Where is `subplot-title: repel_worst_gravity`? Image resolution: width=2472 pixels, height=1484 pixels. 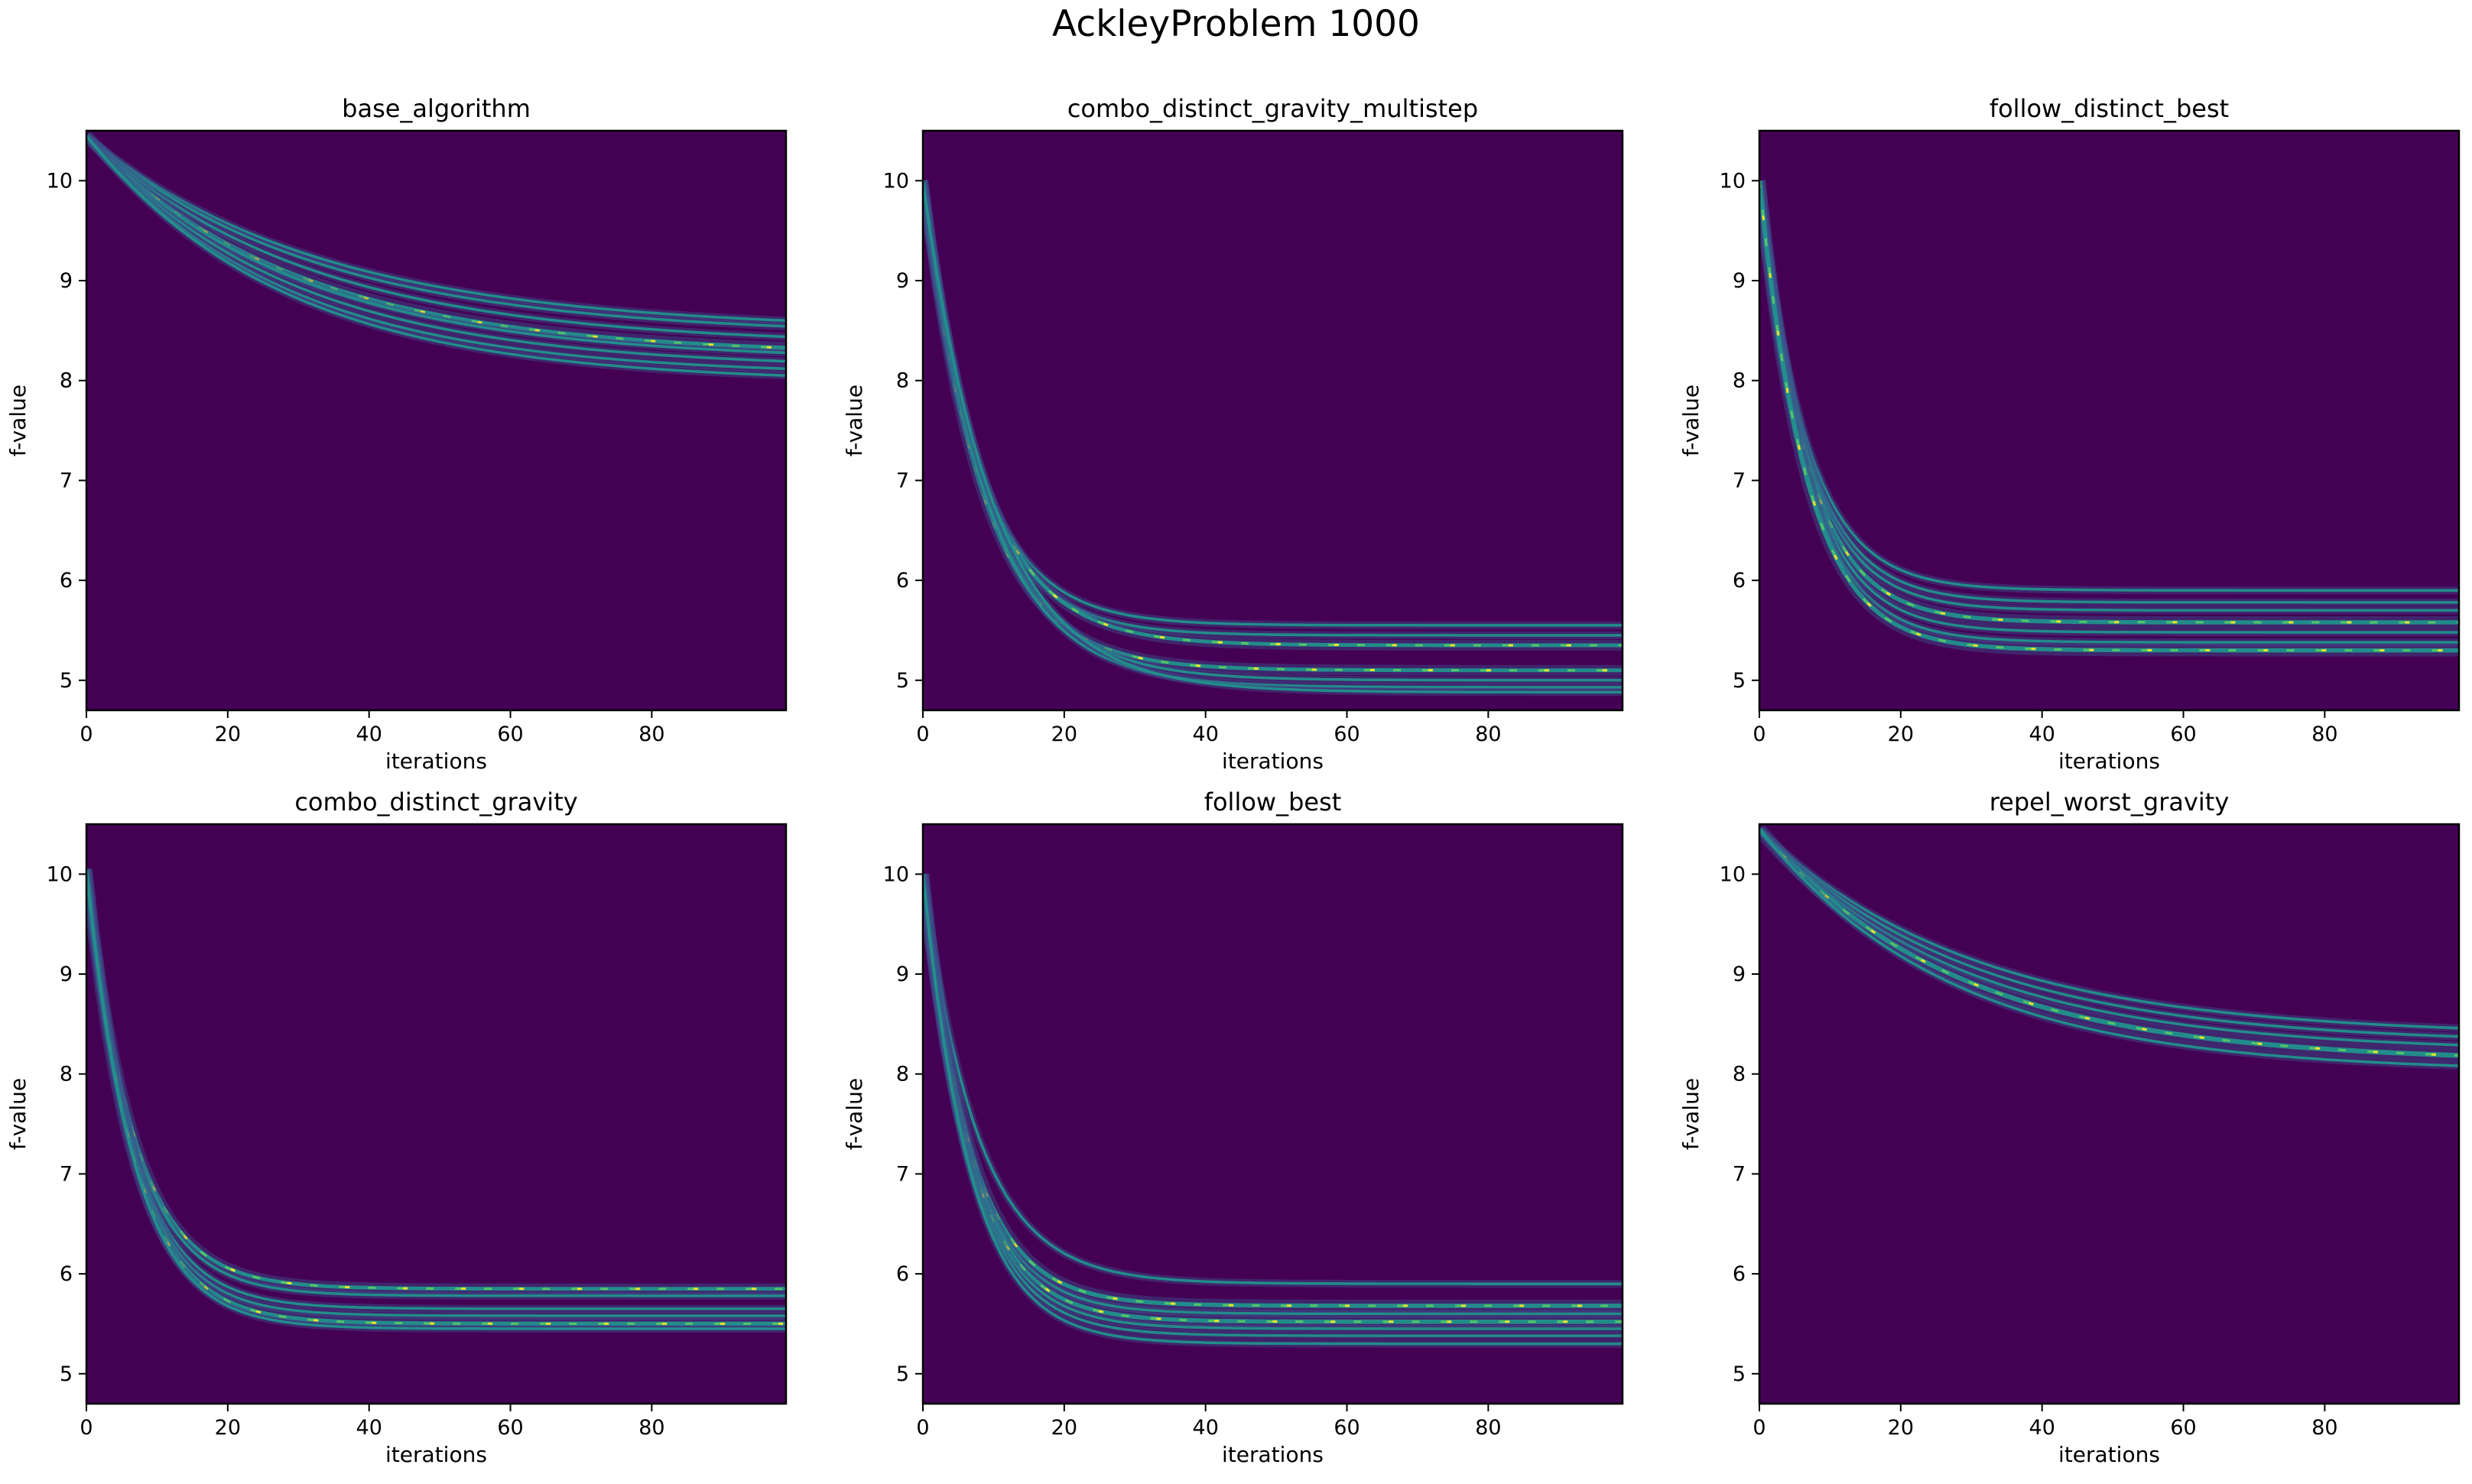
subplot-title: repel_worst_gravity is located at coordinates (2110, 802).